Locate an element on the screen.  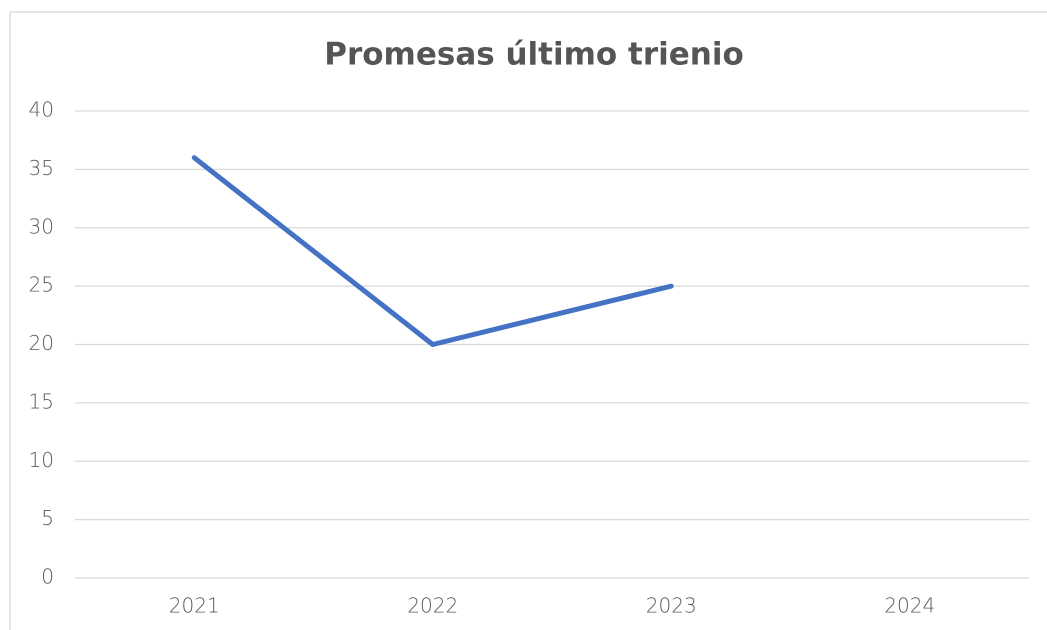
x-tick-label: 2022 is located at coordinates (432, 606).